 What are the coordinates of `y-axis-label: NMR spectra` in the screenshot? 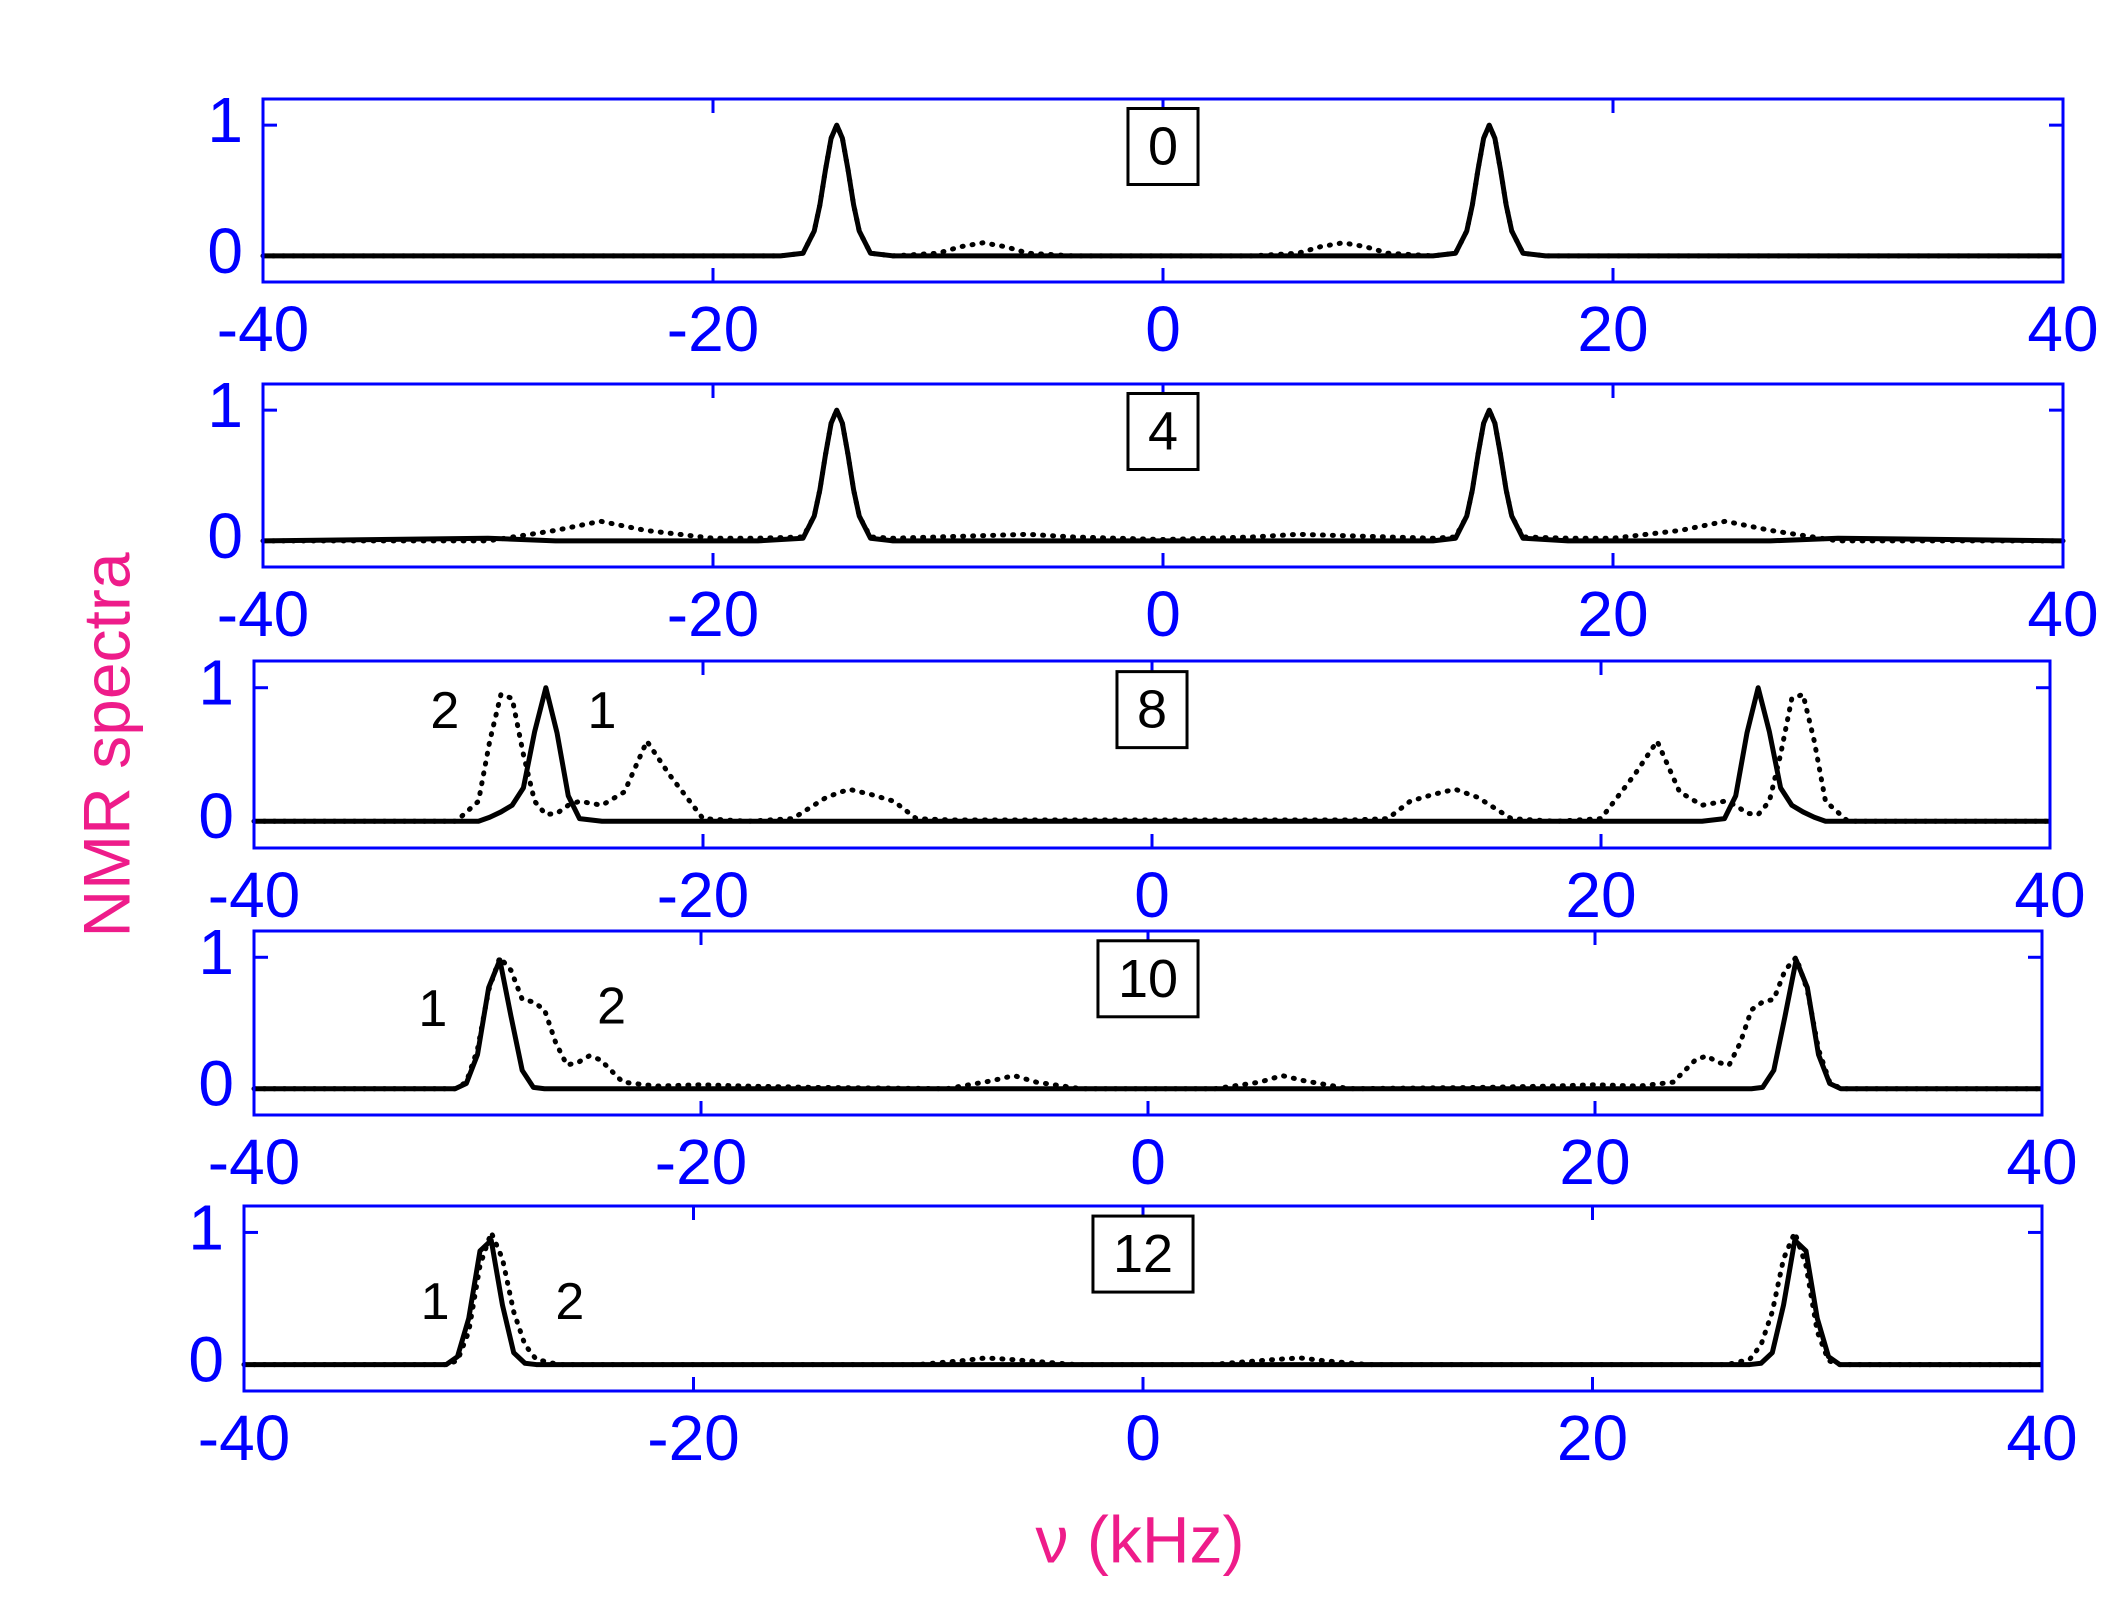 It's located at (106, 744).